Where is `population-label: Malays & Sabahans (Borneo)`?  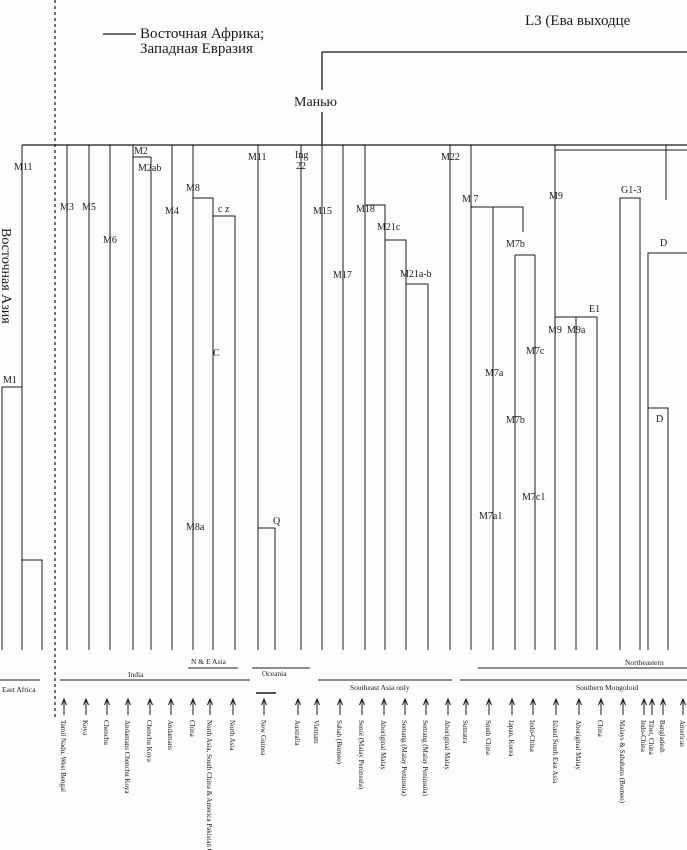
population-label: Malays & Sabahans (Borneo) is located at coordinates (622, 762).